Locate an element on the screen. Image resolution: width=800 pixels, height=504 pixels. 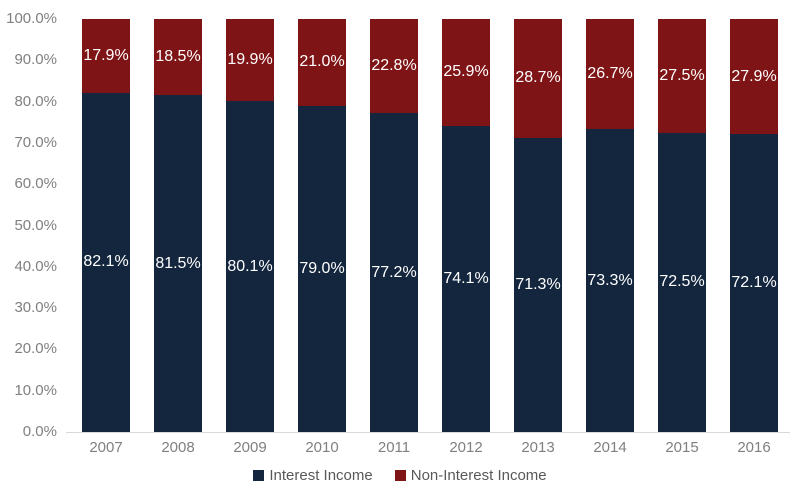
data-label-non-interest-income: 21.0% is located at coordinates (322, 62).